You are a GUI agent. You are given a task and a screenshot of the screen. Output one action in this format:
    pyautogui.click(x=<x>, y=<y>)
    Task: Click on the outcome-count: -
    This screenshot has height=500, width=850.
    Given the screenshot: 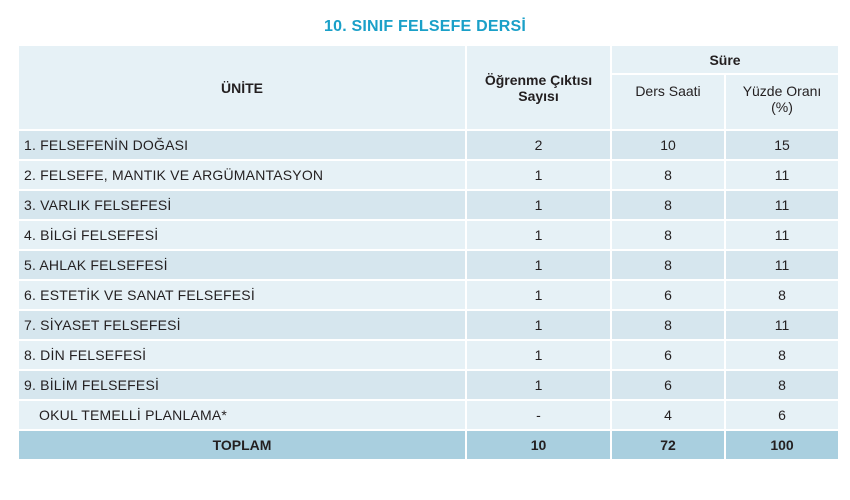 What is the action you would take?
    pyautogui.click(x=538, y=415)
    